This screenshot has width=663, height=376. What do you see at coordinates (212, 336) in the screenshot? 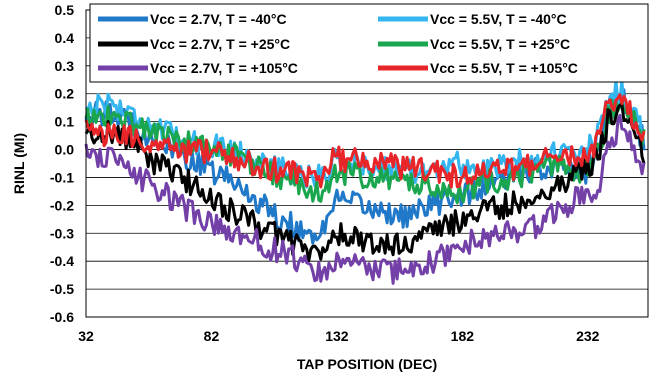
I see `x-tick-label: 82` at bounding box center [212, 336].